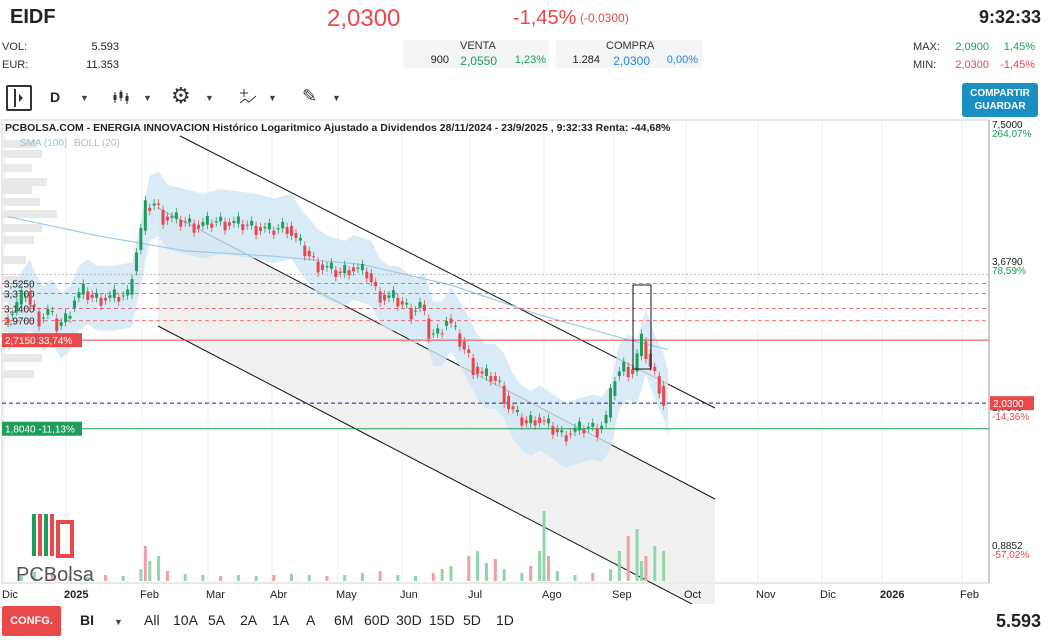 This screenshot has height=643, width=1053. Describe the element at coordinates (552, 595) in the screenshot. I see `x-tick-label: Ago` at that location.